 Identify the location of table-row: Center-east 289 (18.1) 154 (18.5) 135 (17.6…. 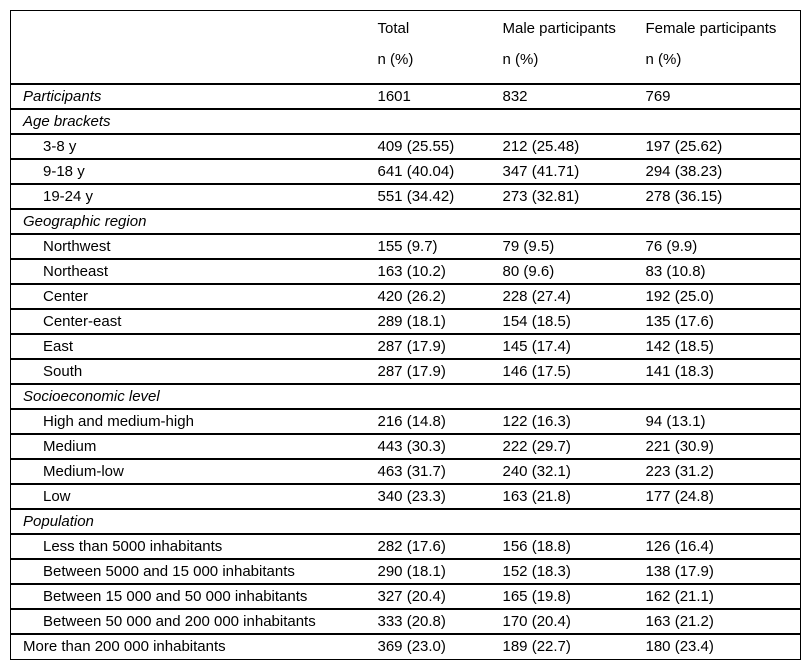
(405, 322).